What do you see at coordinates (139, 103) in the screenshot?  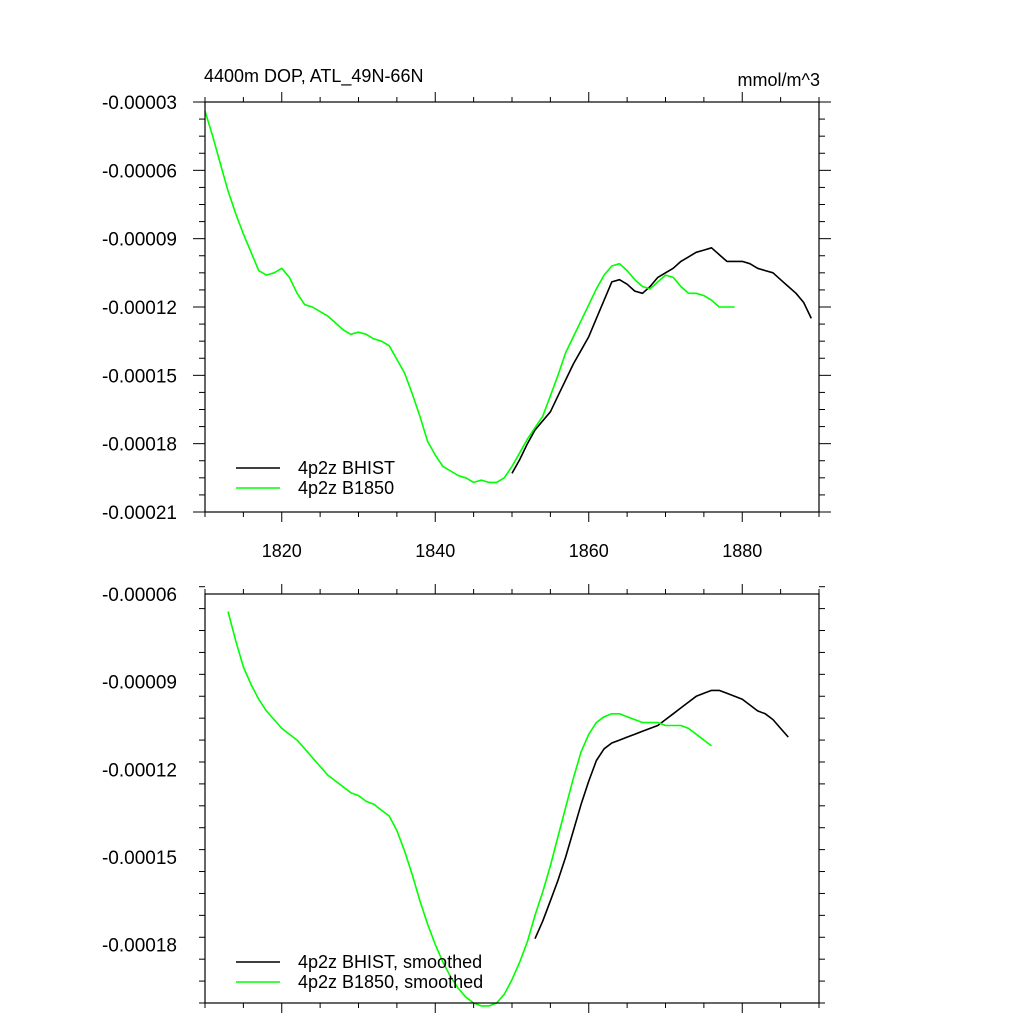 I see `y-tick-label: -0.00003` at bounding box center [139, 103].